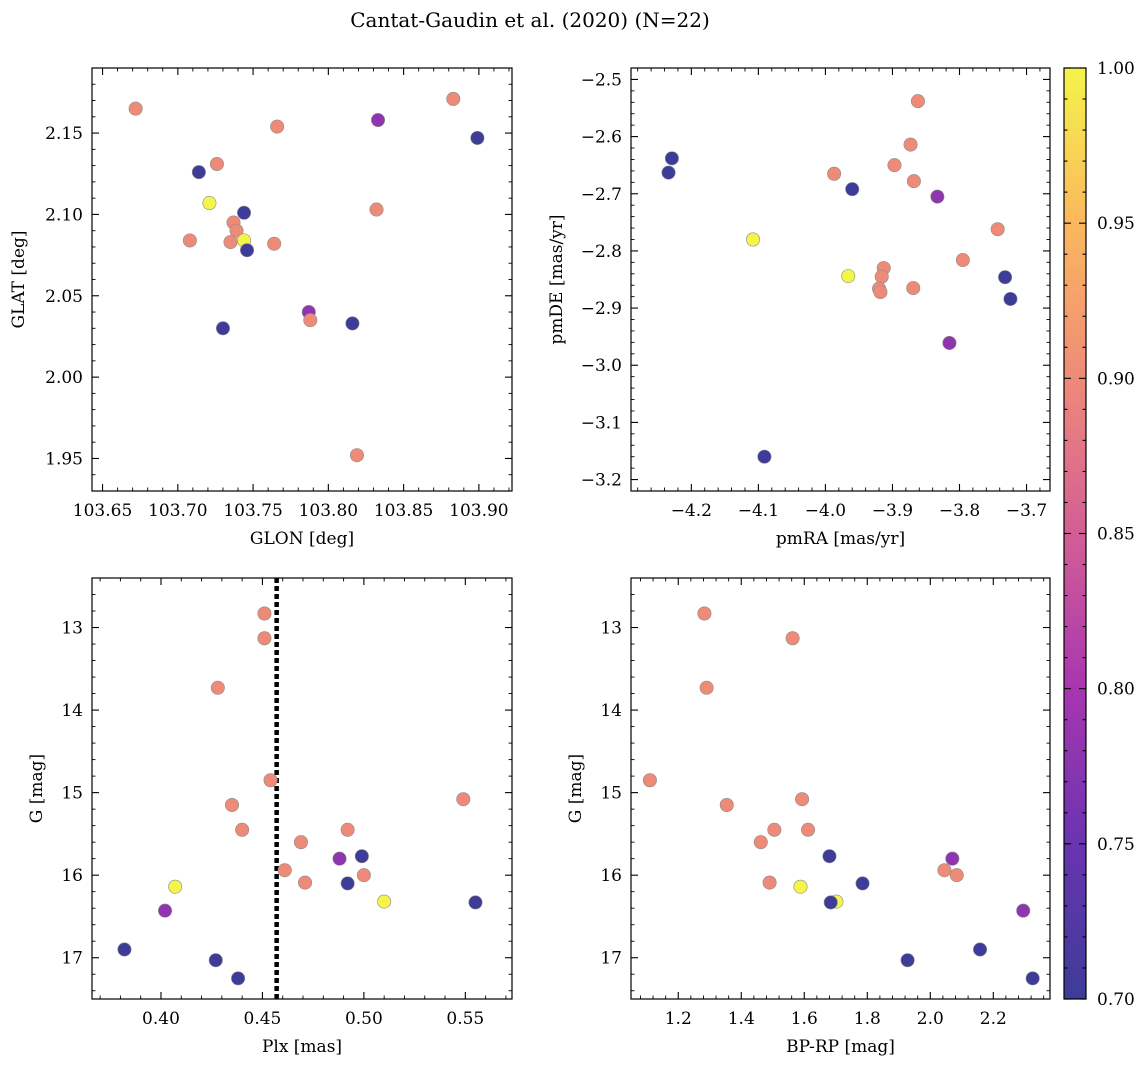 This screenshot has height=1067, width=1148. Describe the element at coordinates (993, 1019) in the screenshot. I see `x-tick-label: 2.2` at that location.